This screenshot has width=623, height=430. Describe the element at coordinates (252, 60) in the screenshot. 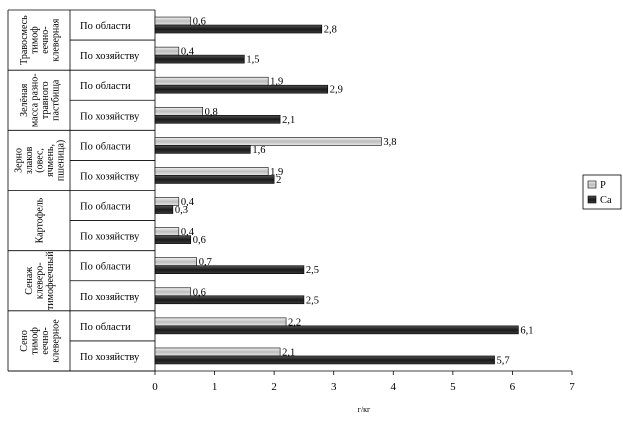

I see `value-label-ca: 1,5` at that location.